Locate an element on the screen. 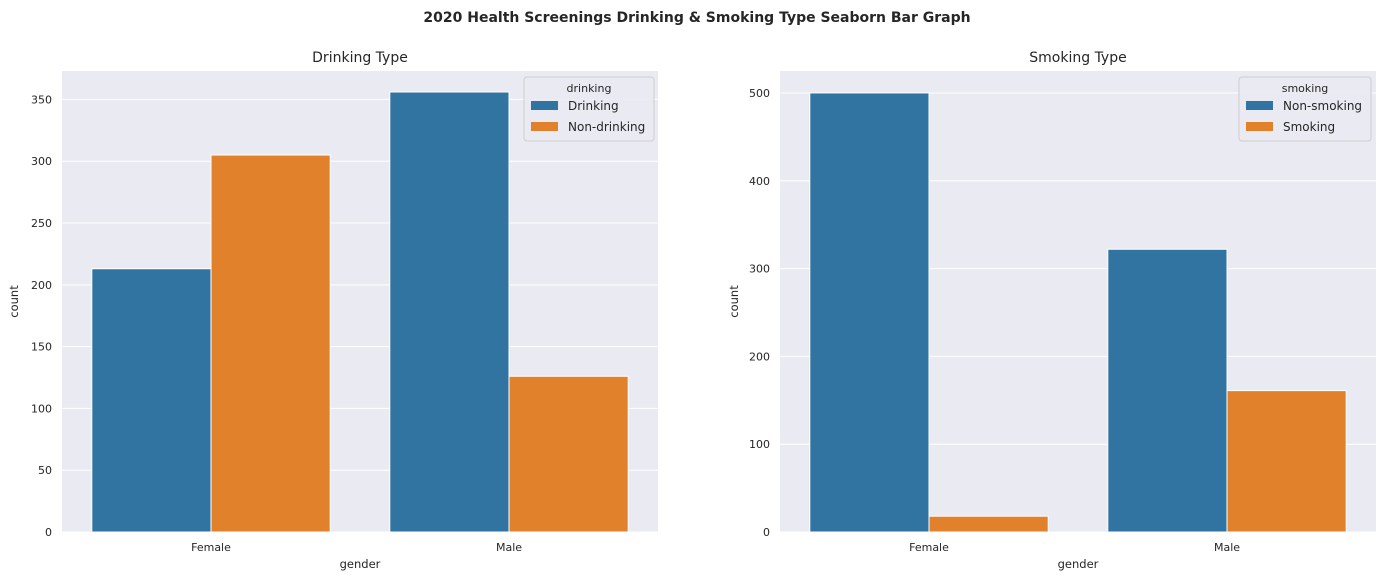 The height and width of the screenshot is (581, 1388). y-tick-label: 50 is located at coordinates (45, 470).